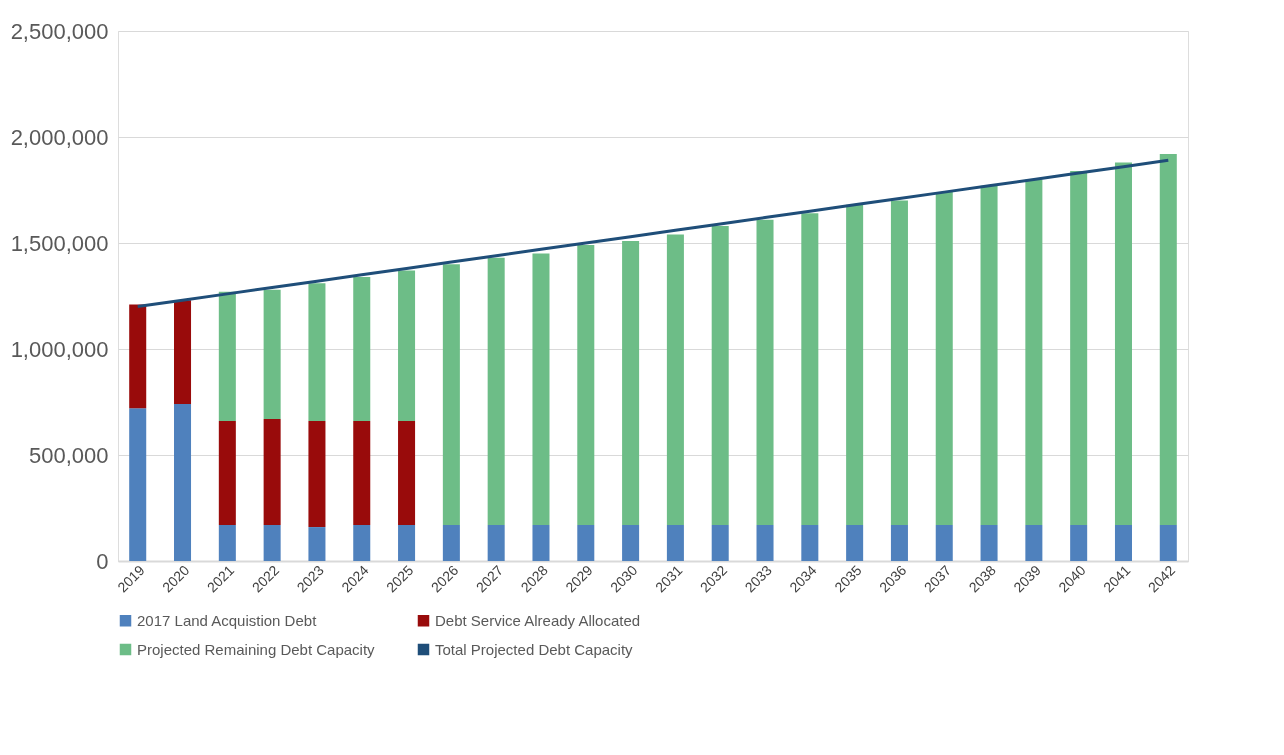  I want to click on y-tick-label: 1,500,000, so click(59, 243).